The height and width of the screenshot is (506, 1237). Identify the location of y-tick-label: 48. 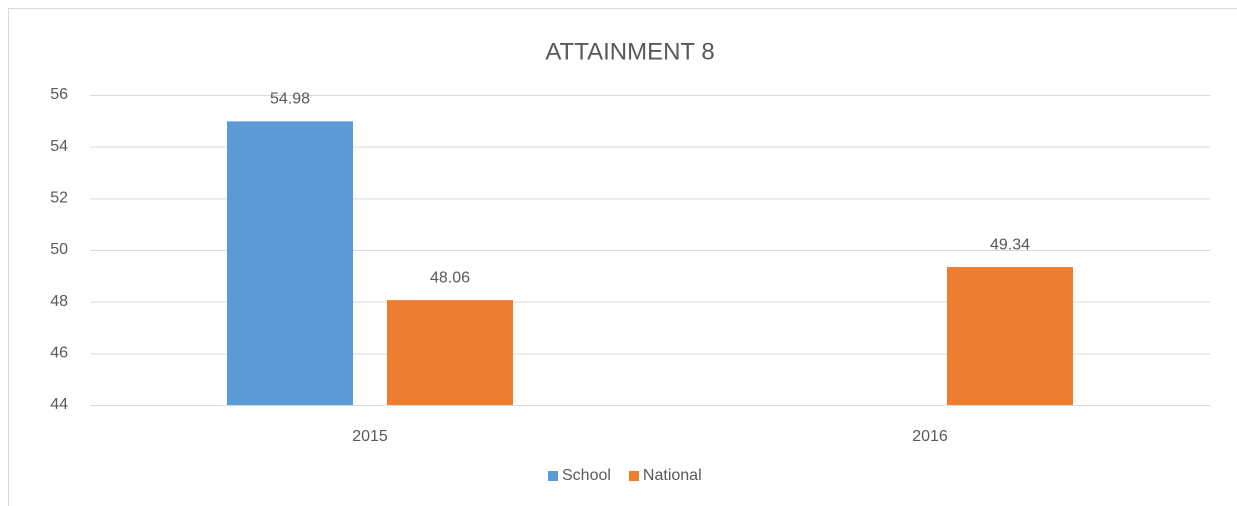
(59, 301).